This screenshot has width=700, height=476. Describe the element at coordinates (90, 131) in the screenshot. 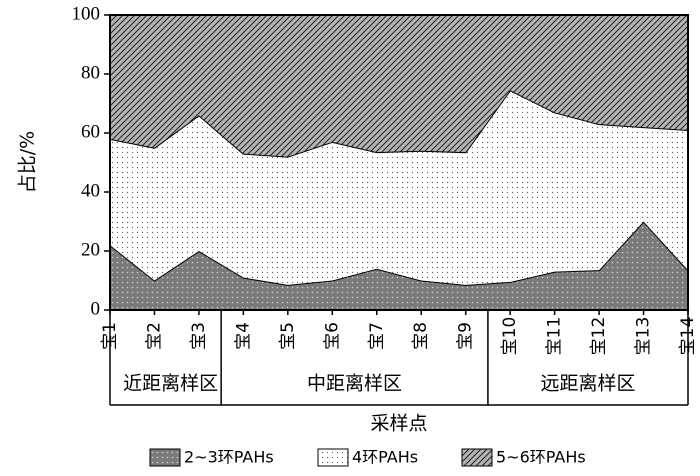

I see `y-tick-label: 60` at that location.